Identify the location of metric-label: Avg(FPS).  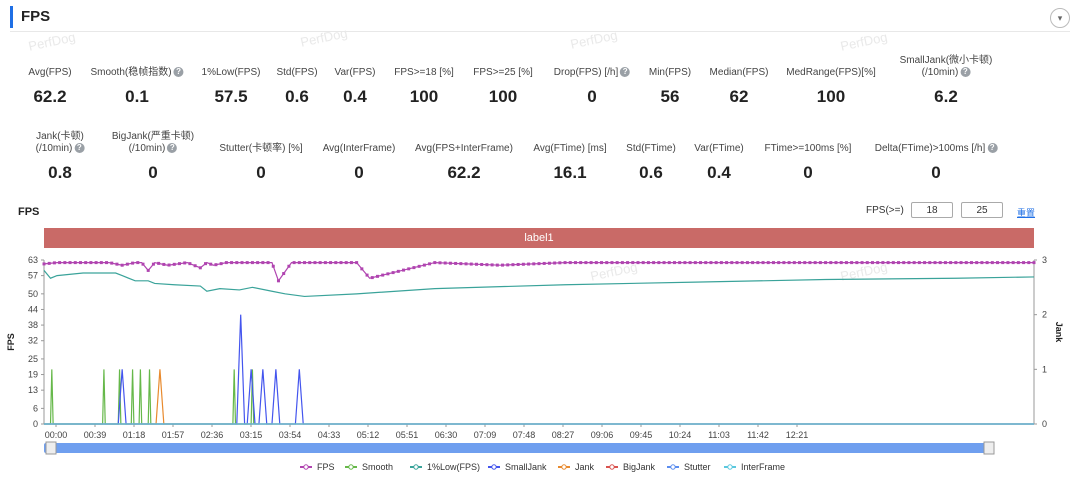
(49, 73).